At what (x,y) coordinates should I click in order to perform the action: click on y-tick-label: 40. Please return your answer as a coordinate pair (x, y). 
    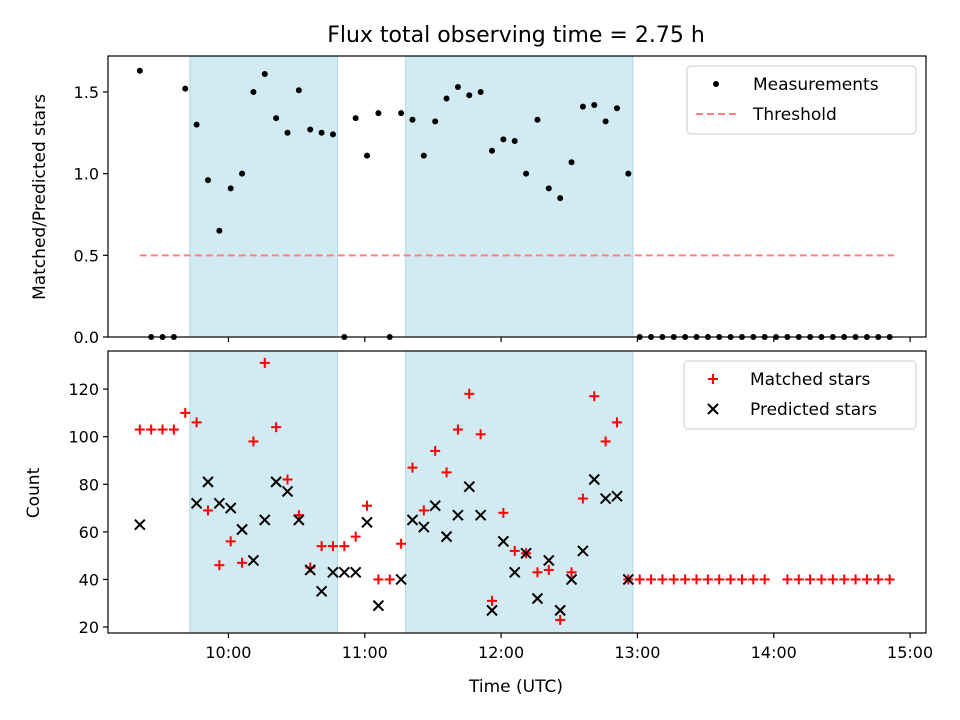
    Looking at the image, I should click on (89, 579).